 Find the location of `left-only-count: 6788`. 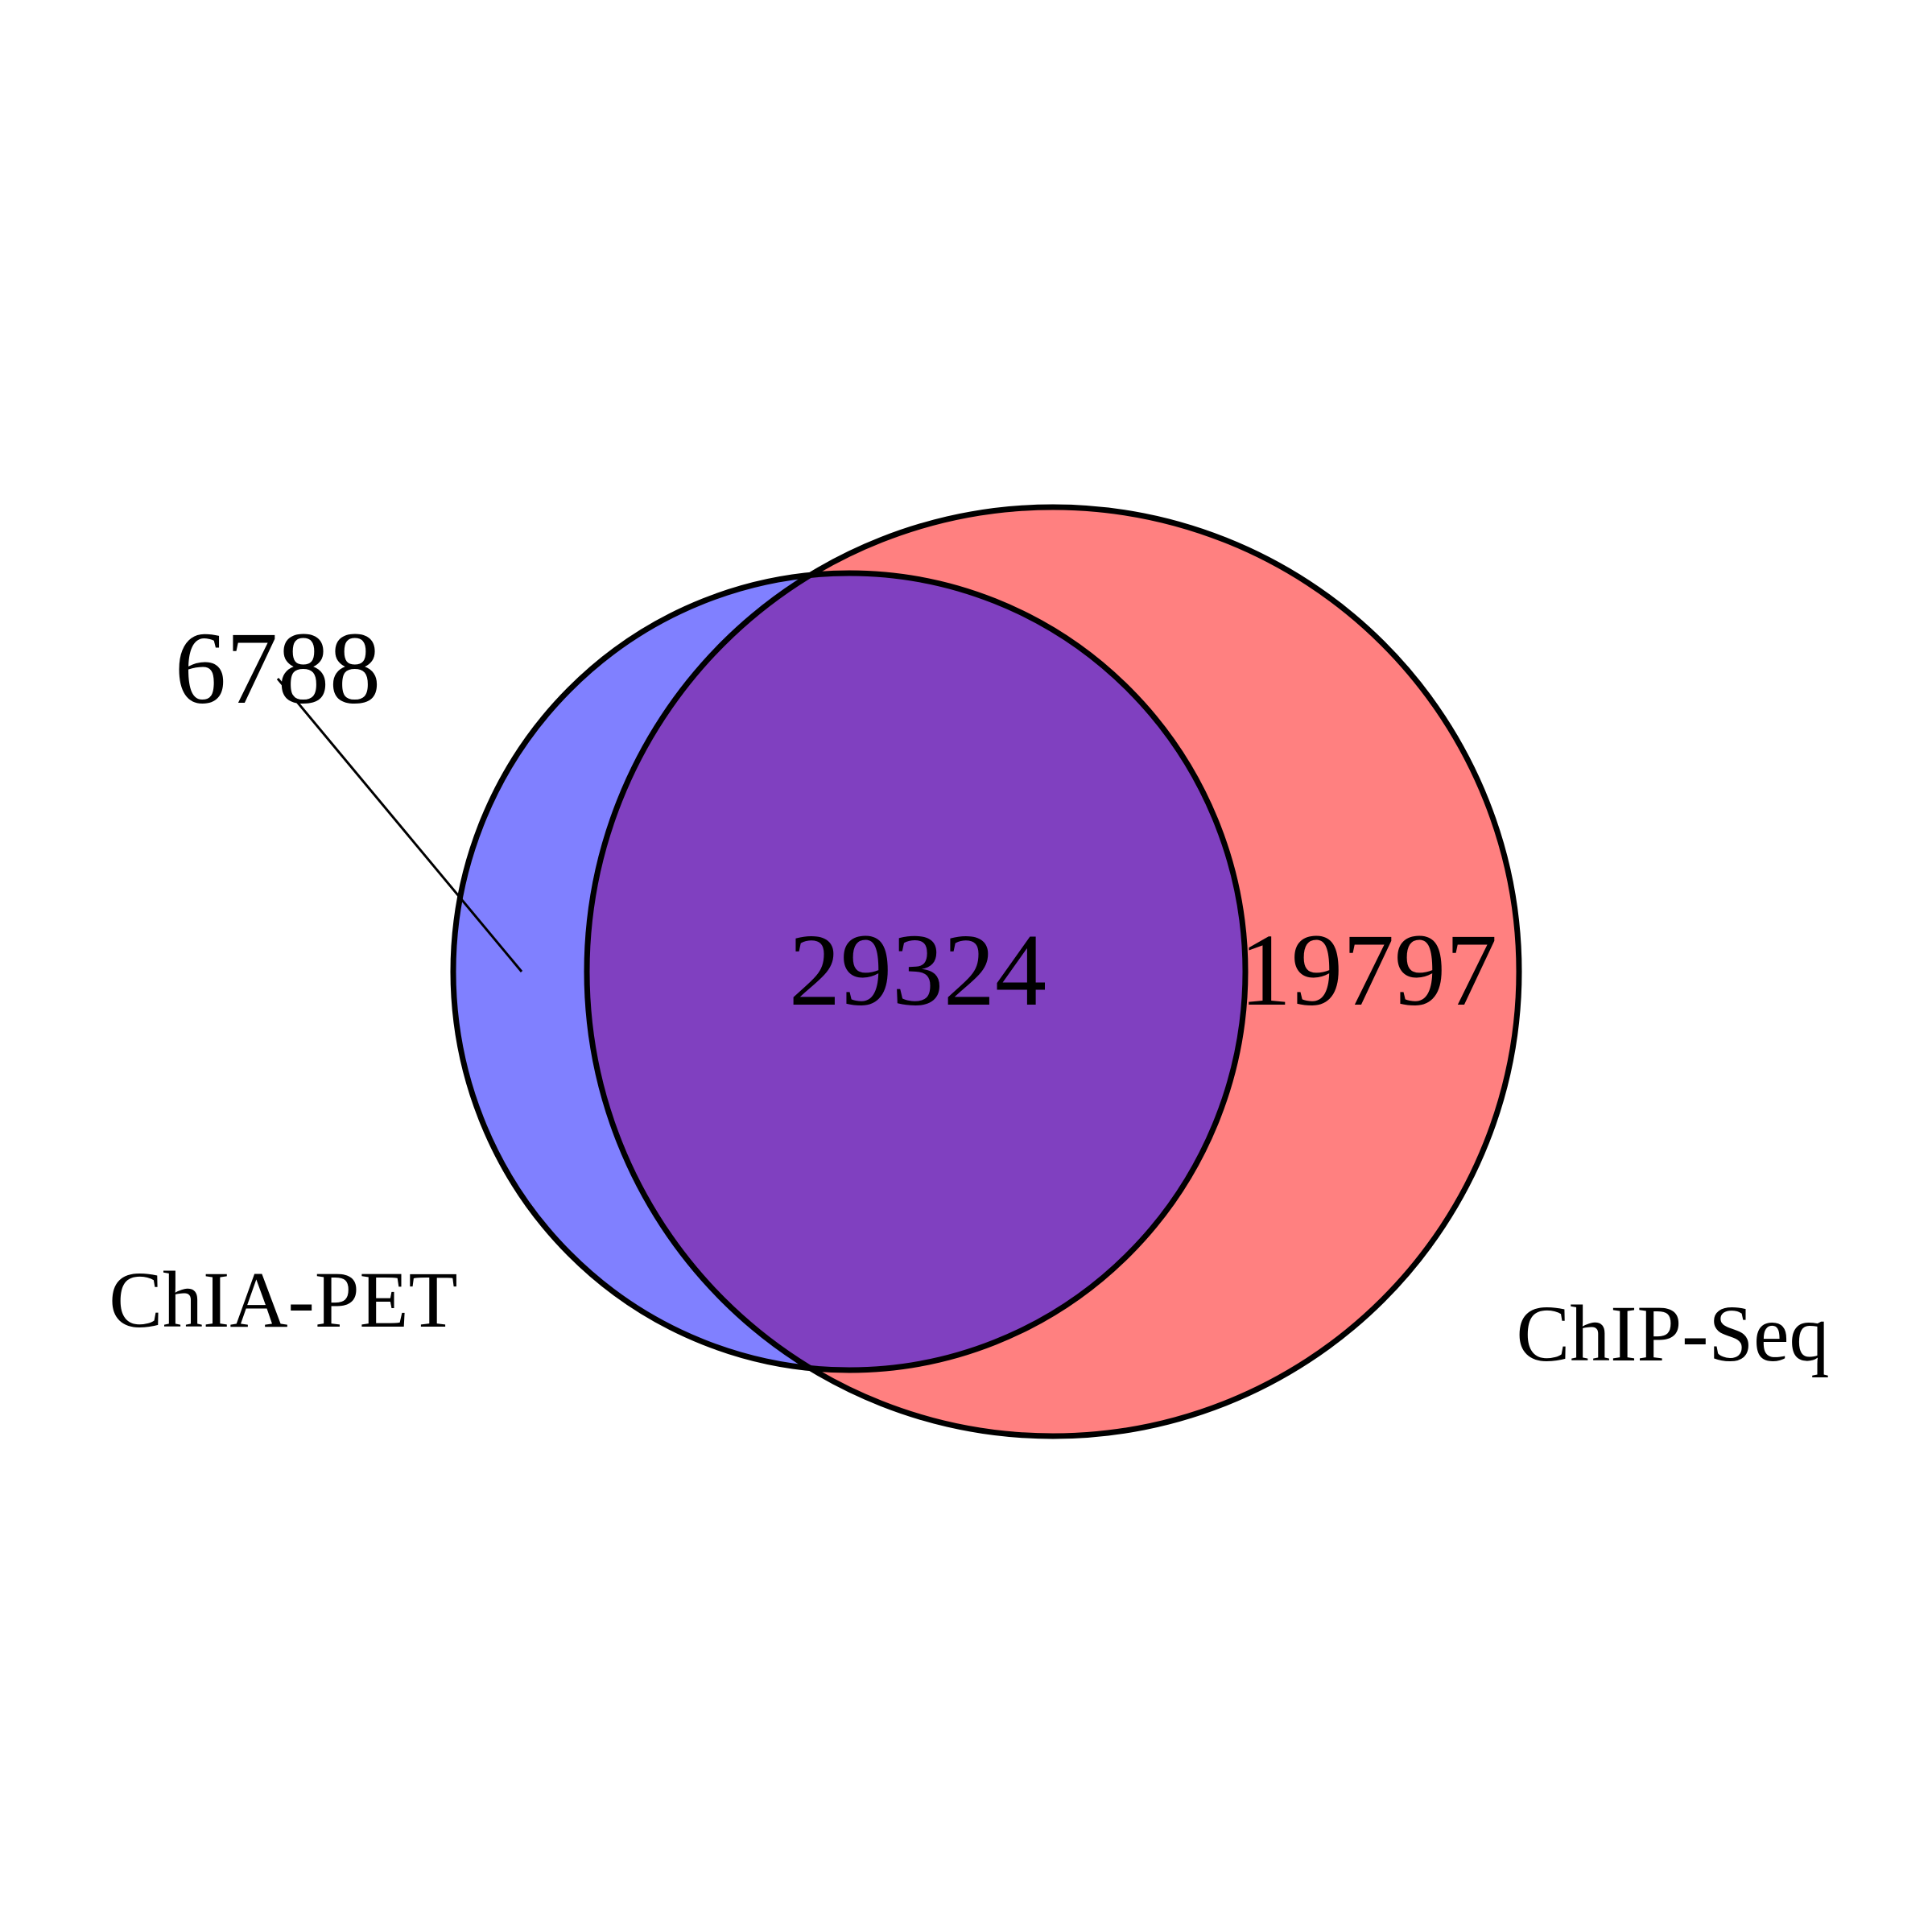

left-only-count: 6788 is located at coordinates (278, 668).